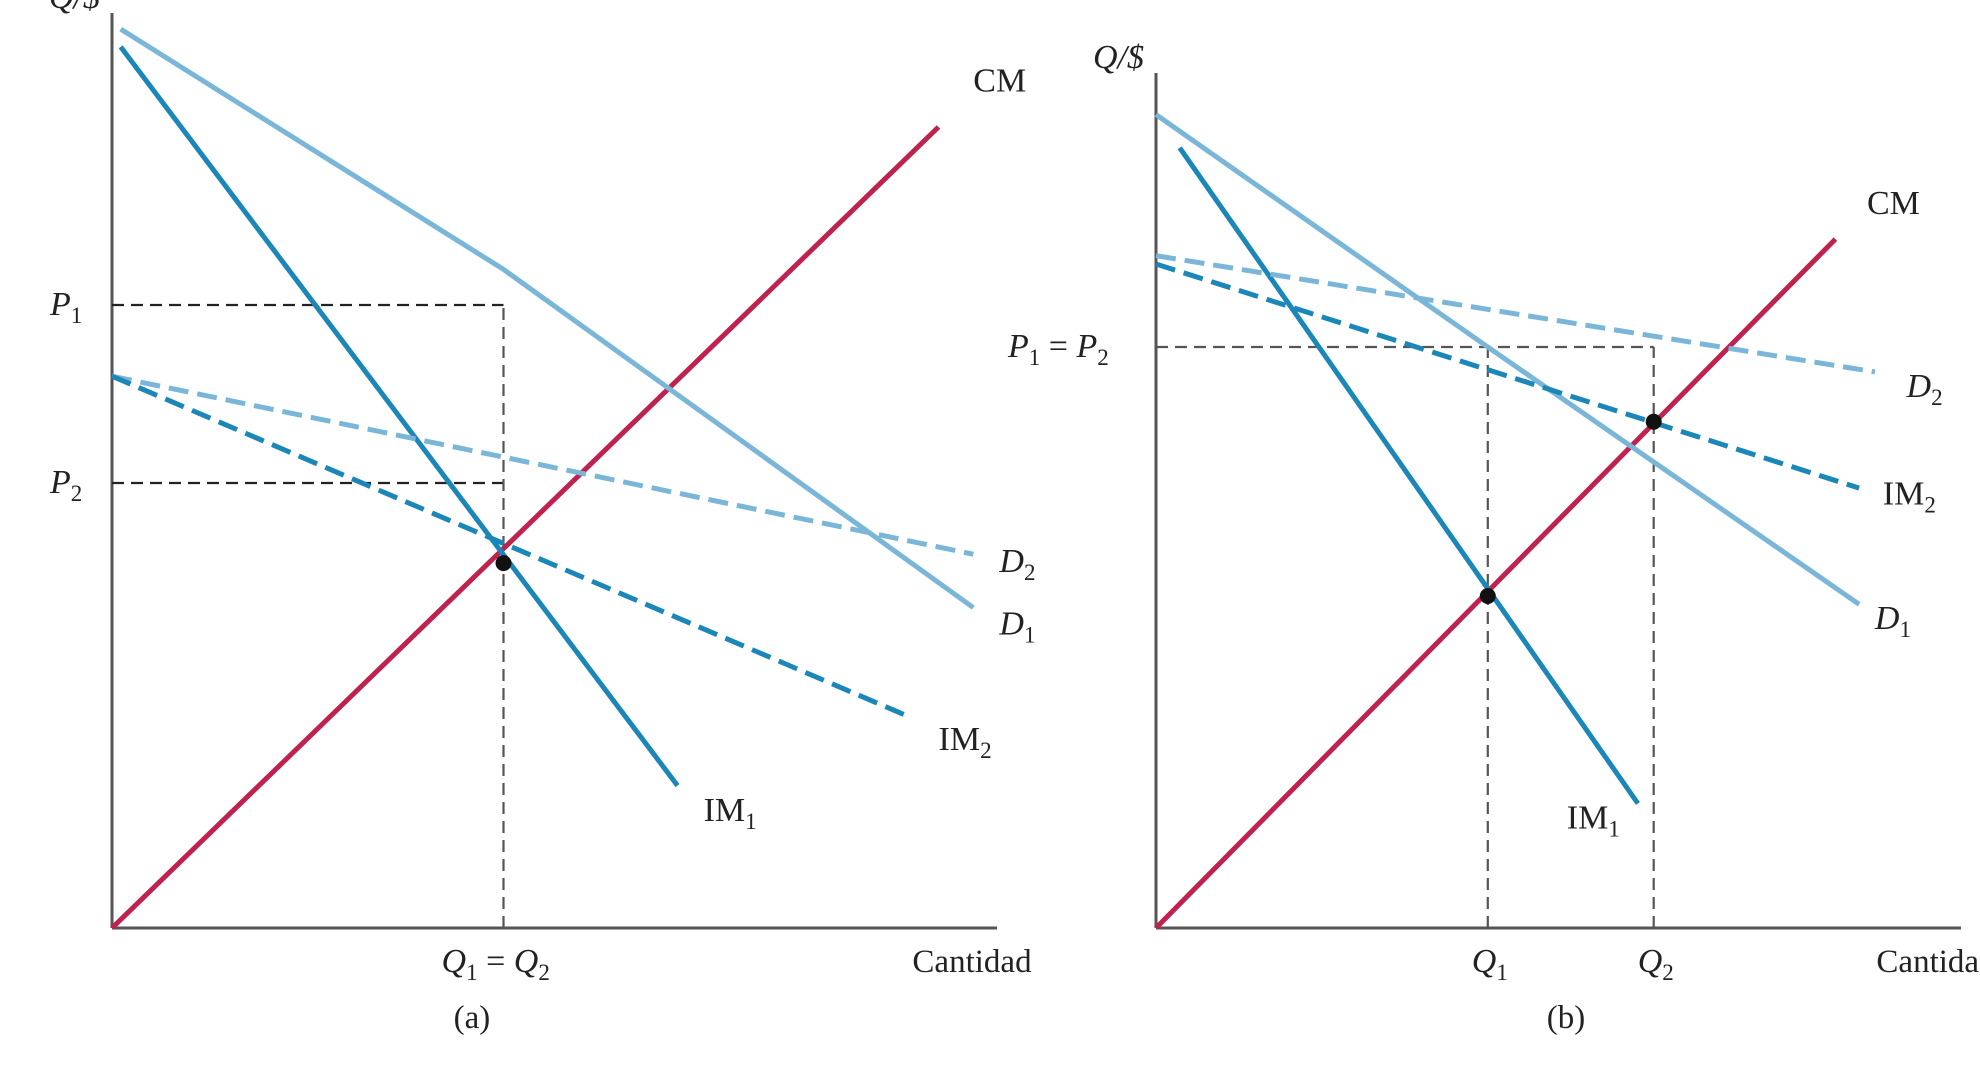  Describe the element at coordinates (1566, 1018) in the screenshot. I see `panel-label: (b)` at that location.